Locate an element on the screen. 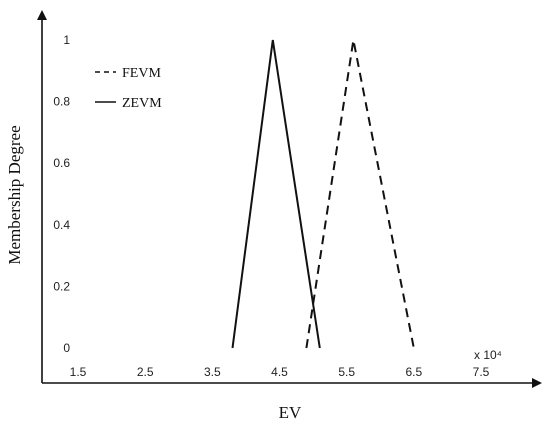  x-tick-label: 6.5 is located at coordinates (413, 372).